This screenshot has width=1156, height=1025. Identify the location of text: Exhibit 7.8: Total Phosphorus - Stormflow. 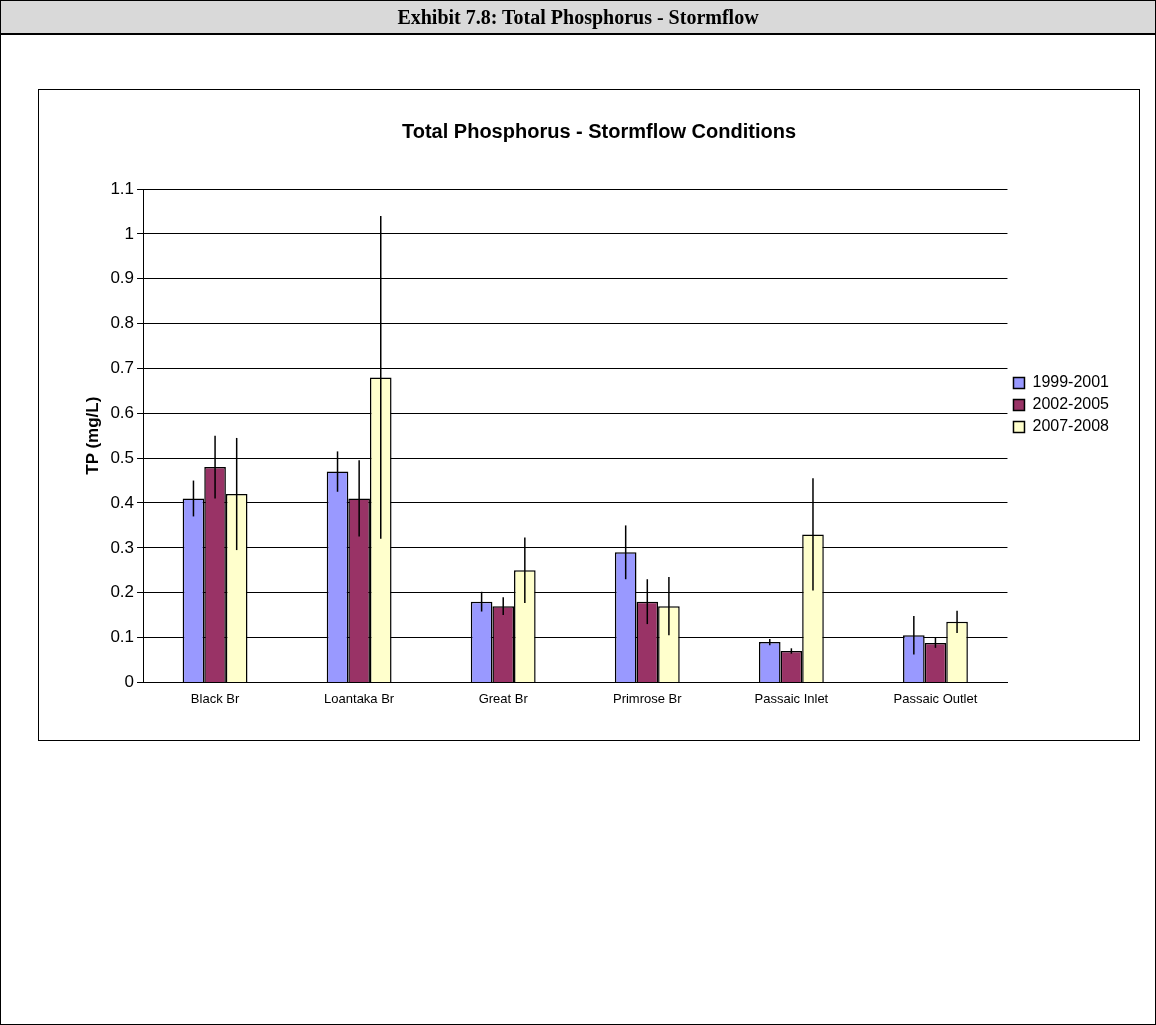
(578, 18).